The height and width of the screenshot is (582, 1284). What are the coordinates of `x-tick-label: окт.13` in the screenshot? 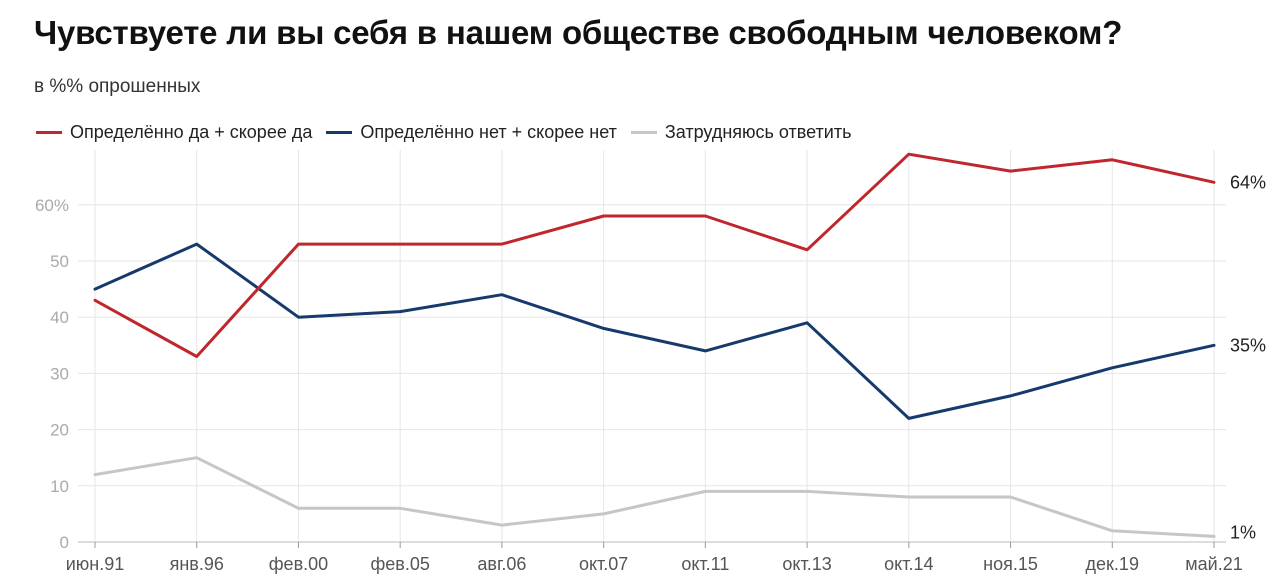 It's located at (806, 564).